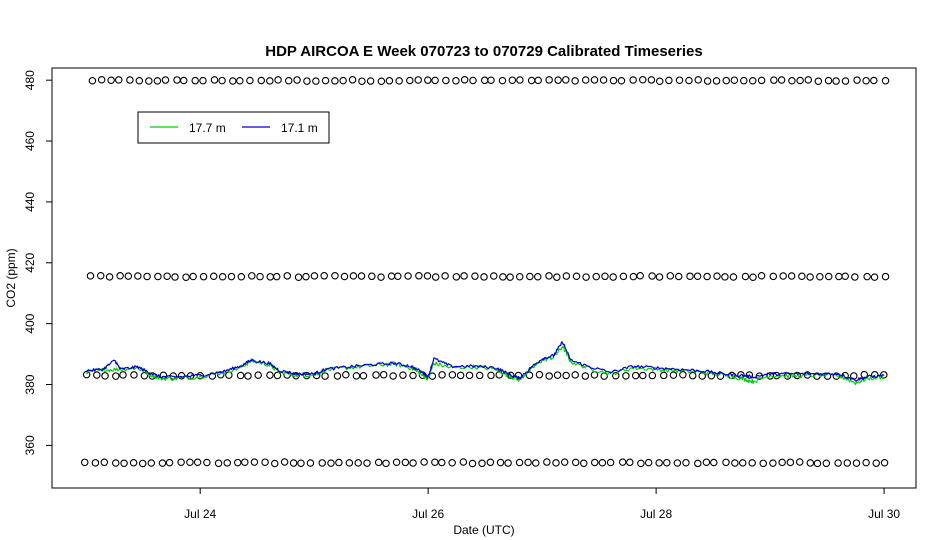 The height and width of the screenshot is (540, 936). Describe the element at coordinates (299, 128) in the screenshot. I see `legend-label-17-1m: 17.1 m` at that location.